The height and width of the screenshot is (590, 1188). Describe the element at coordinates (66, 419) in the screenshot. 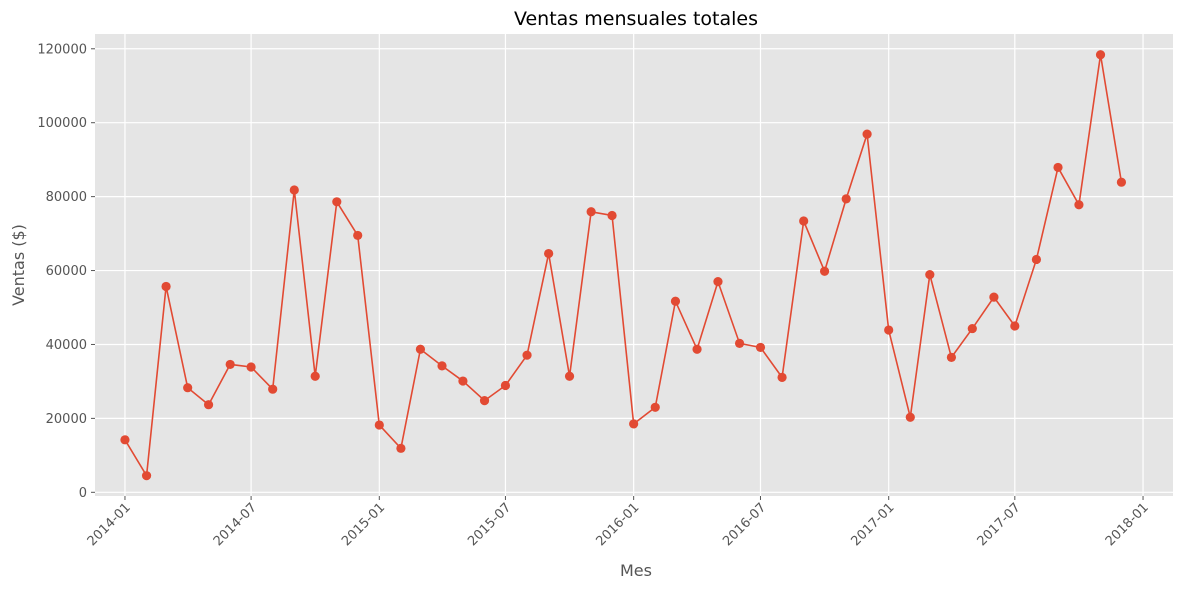

I see `y-tick-label: 20000` at that location.